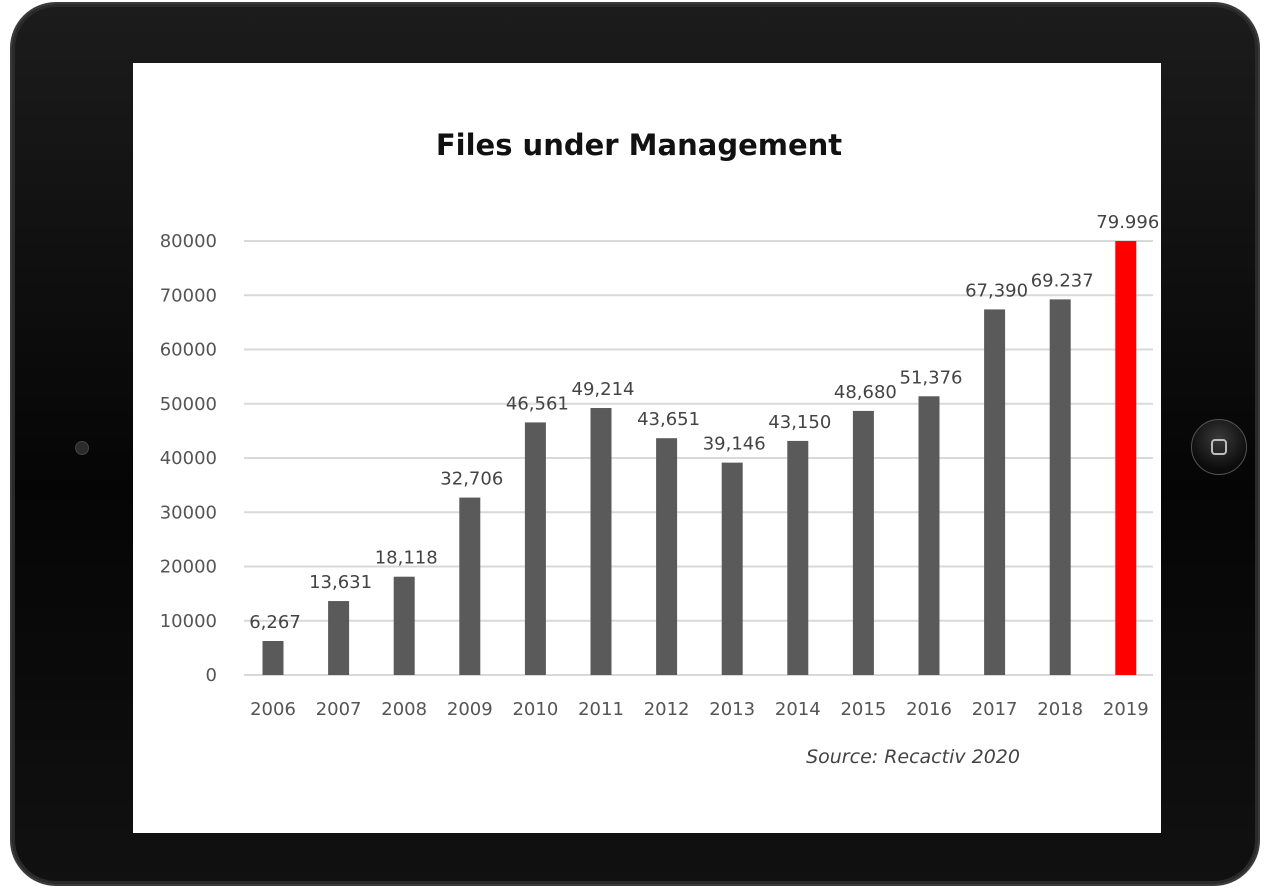 This screenshot has height=890, width=1268. What do you see at coordinates (1126, 458) in the screenshot?
I see `bar-2019` at bounding box center [1126, 458].